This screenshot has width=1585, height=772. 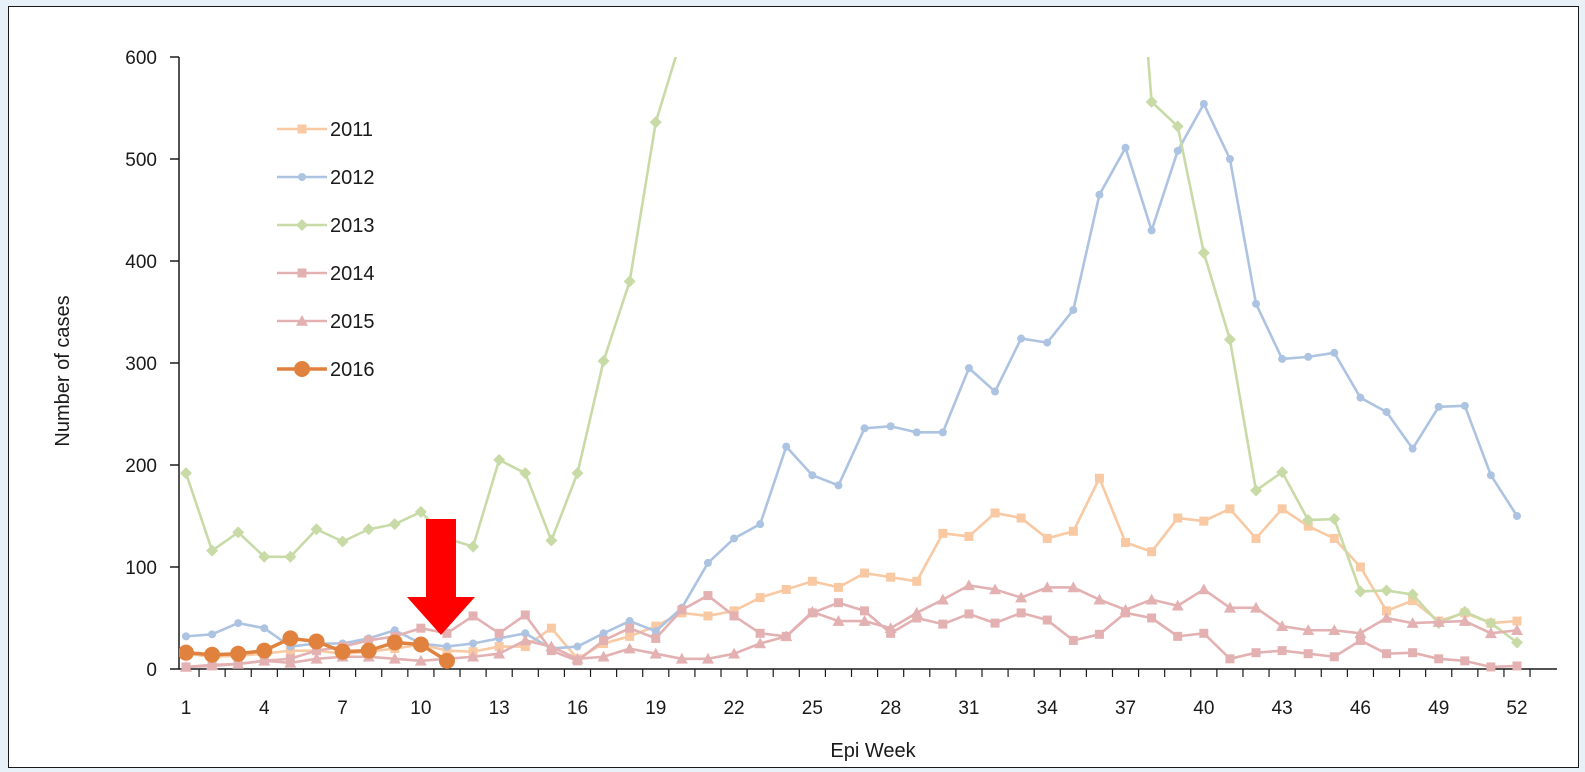 What do you see at coordinates (326, 178) in the screenshot?
I see `legend-item-2012: 2012` at bounding box center [326, 178].